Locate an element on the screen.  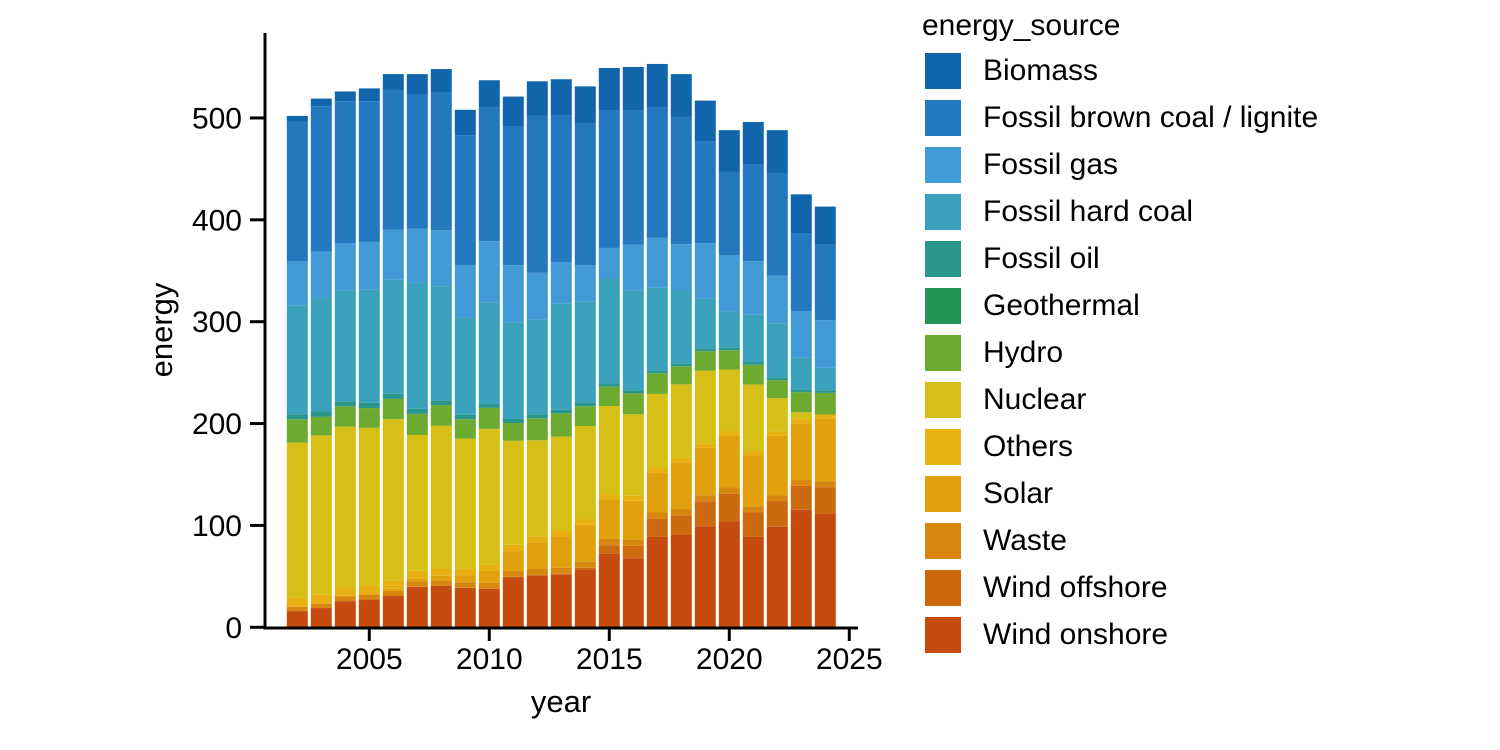
bar-2017 is located at coordinates (657, 345).